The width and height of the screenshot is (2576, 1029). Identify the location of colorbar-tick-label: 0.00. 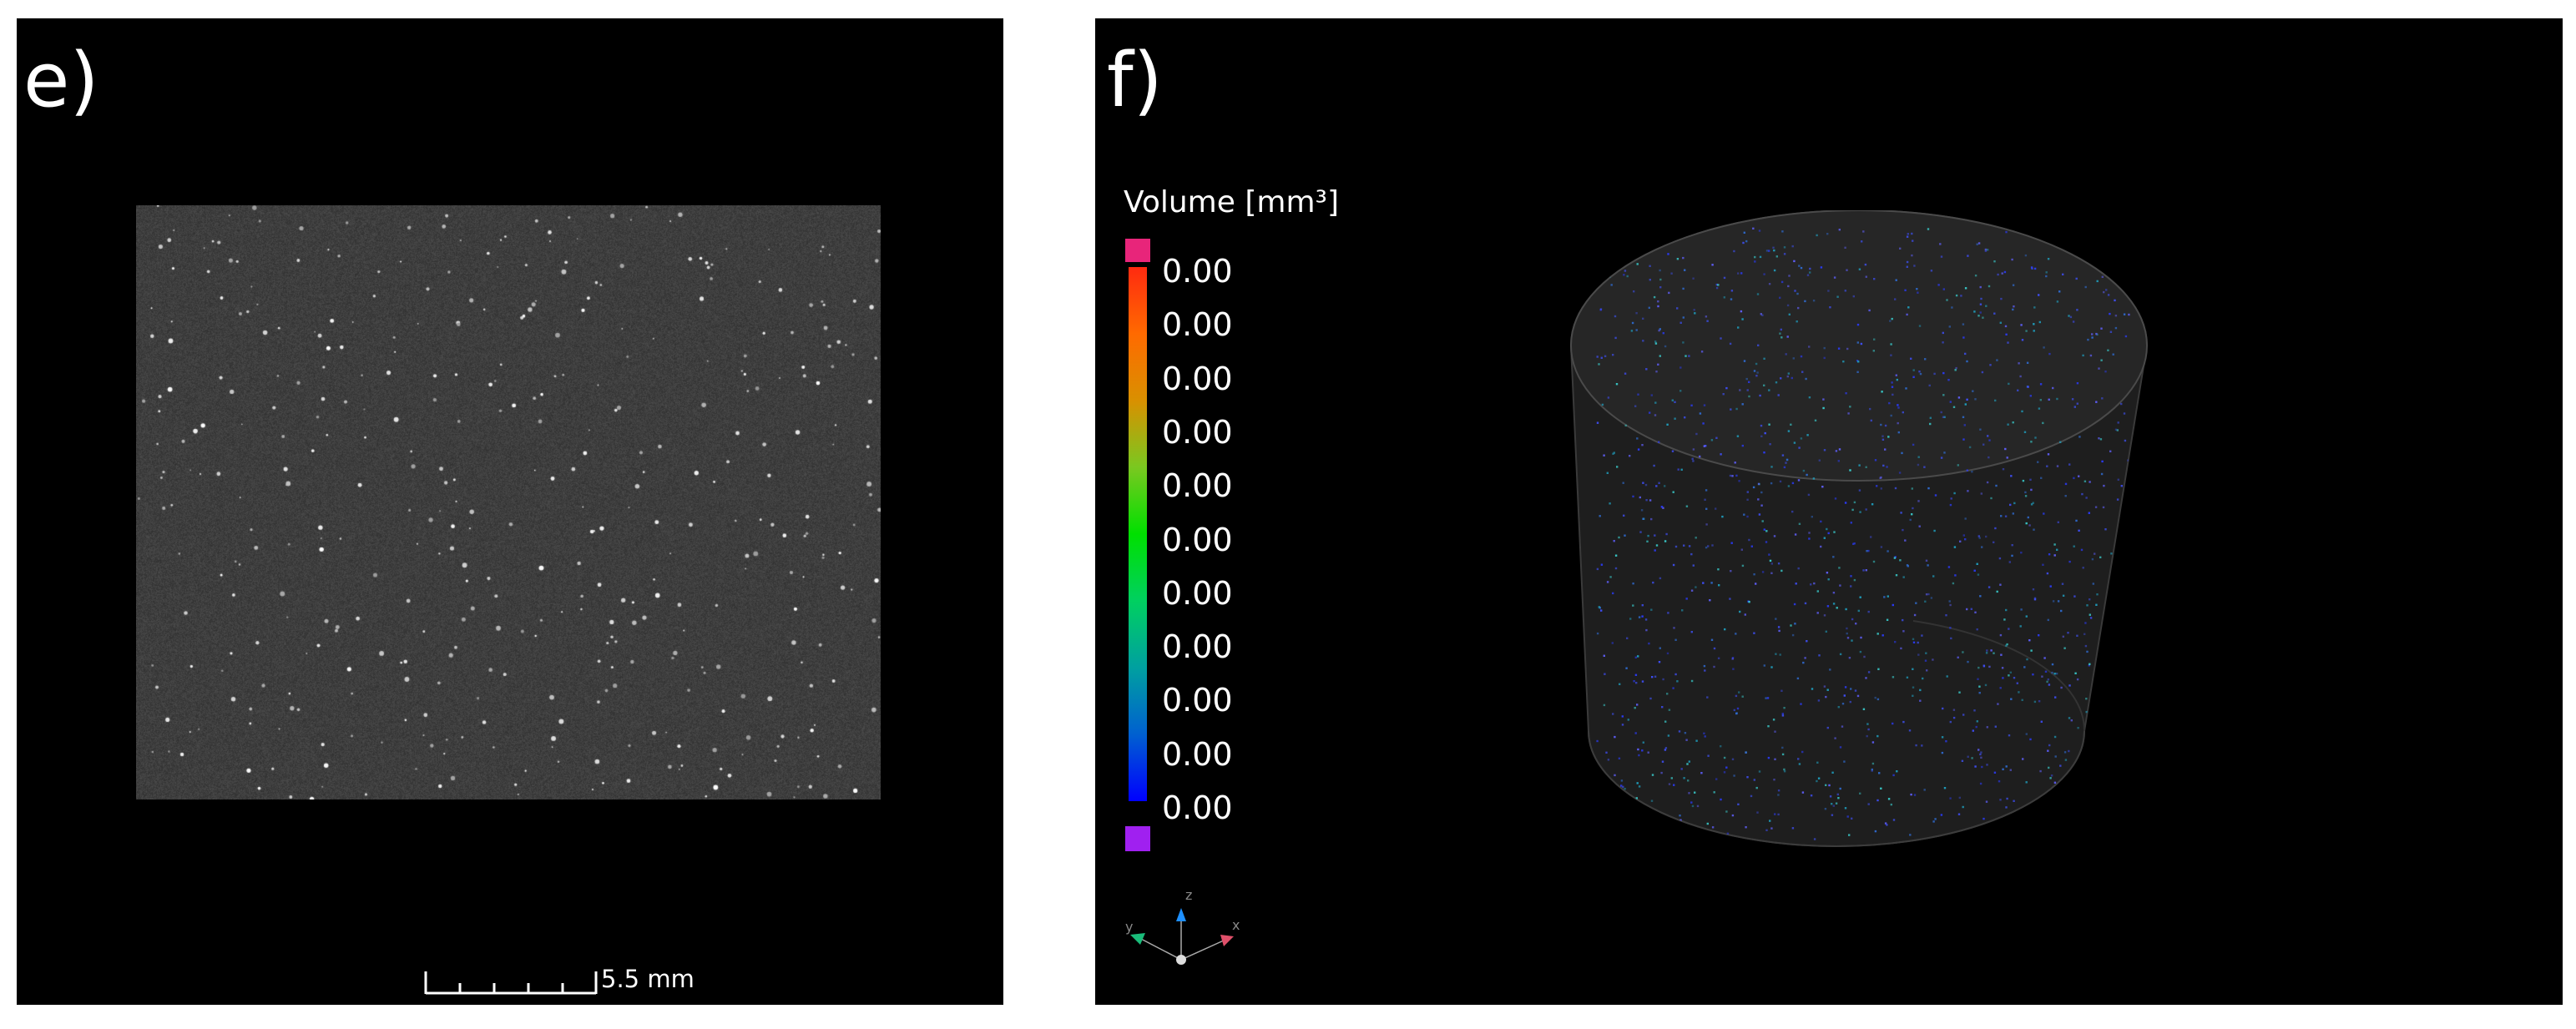
(1197, 325).